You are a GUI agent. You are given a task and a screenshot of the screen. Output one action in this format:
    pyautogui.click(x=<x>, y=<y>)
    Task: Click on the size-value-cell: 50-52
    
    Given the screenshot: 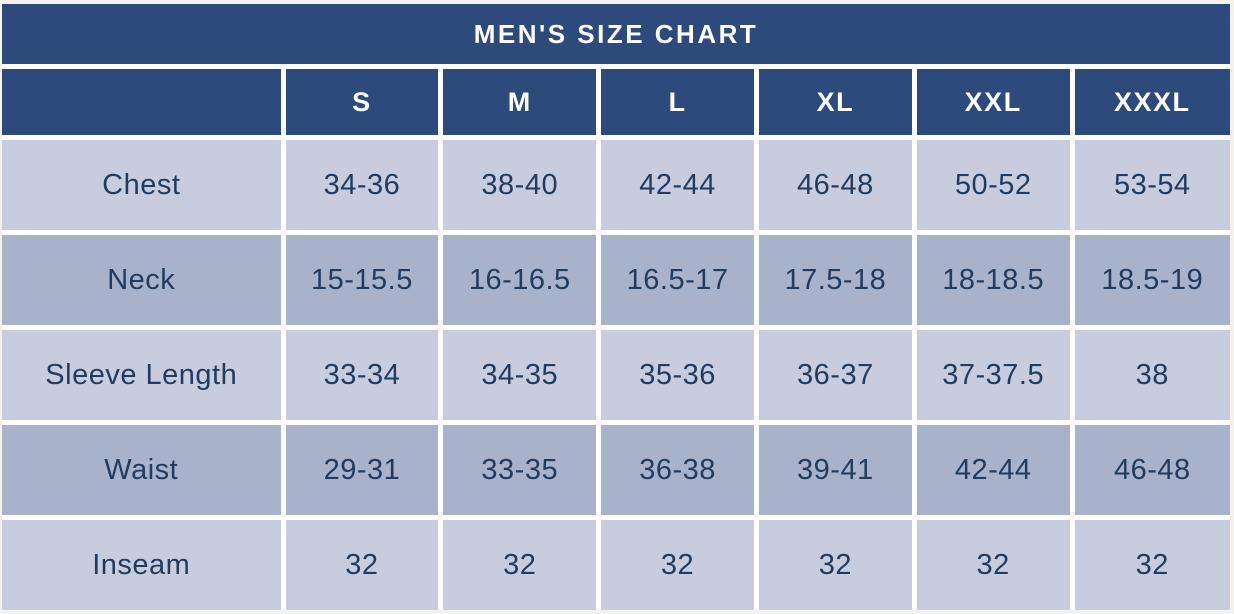 What is the action you would take?
    pyautogui.click(x=993, y=185)
    